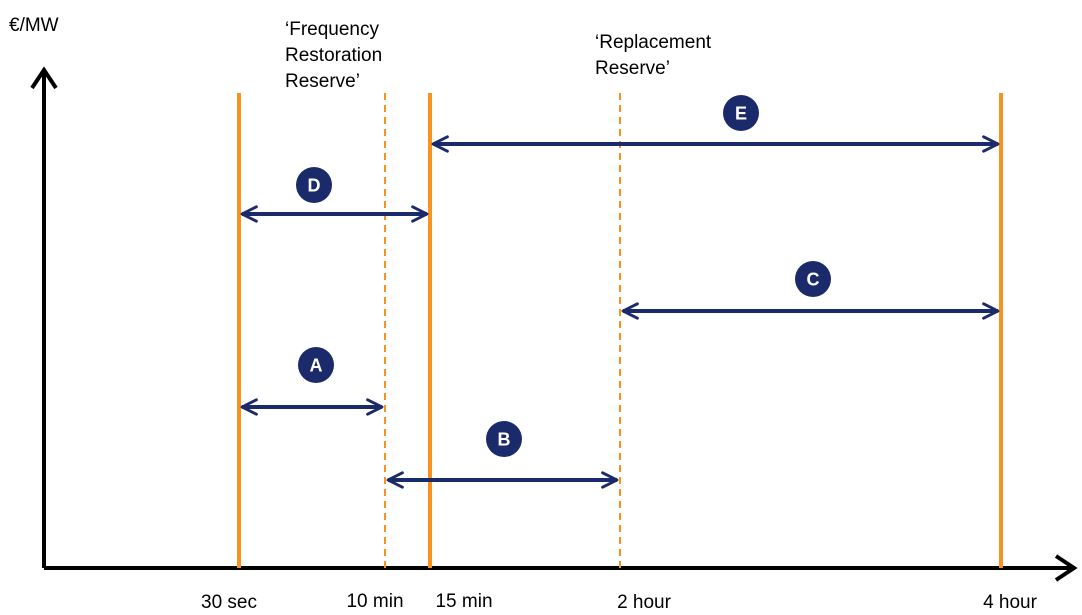  What do you see at coordinates (374, 601) in the screenshot?
I see `tick-label-10-min: 10 min` at bounding box center [374, 601].